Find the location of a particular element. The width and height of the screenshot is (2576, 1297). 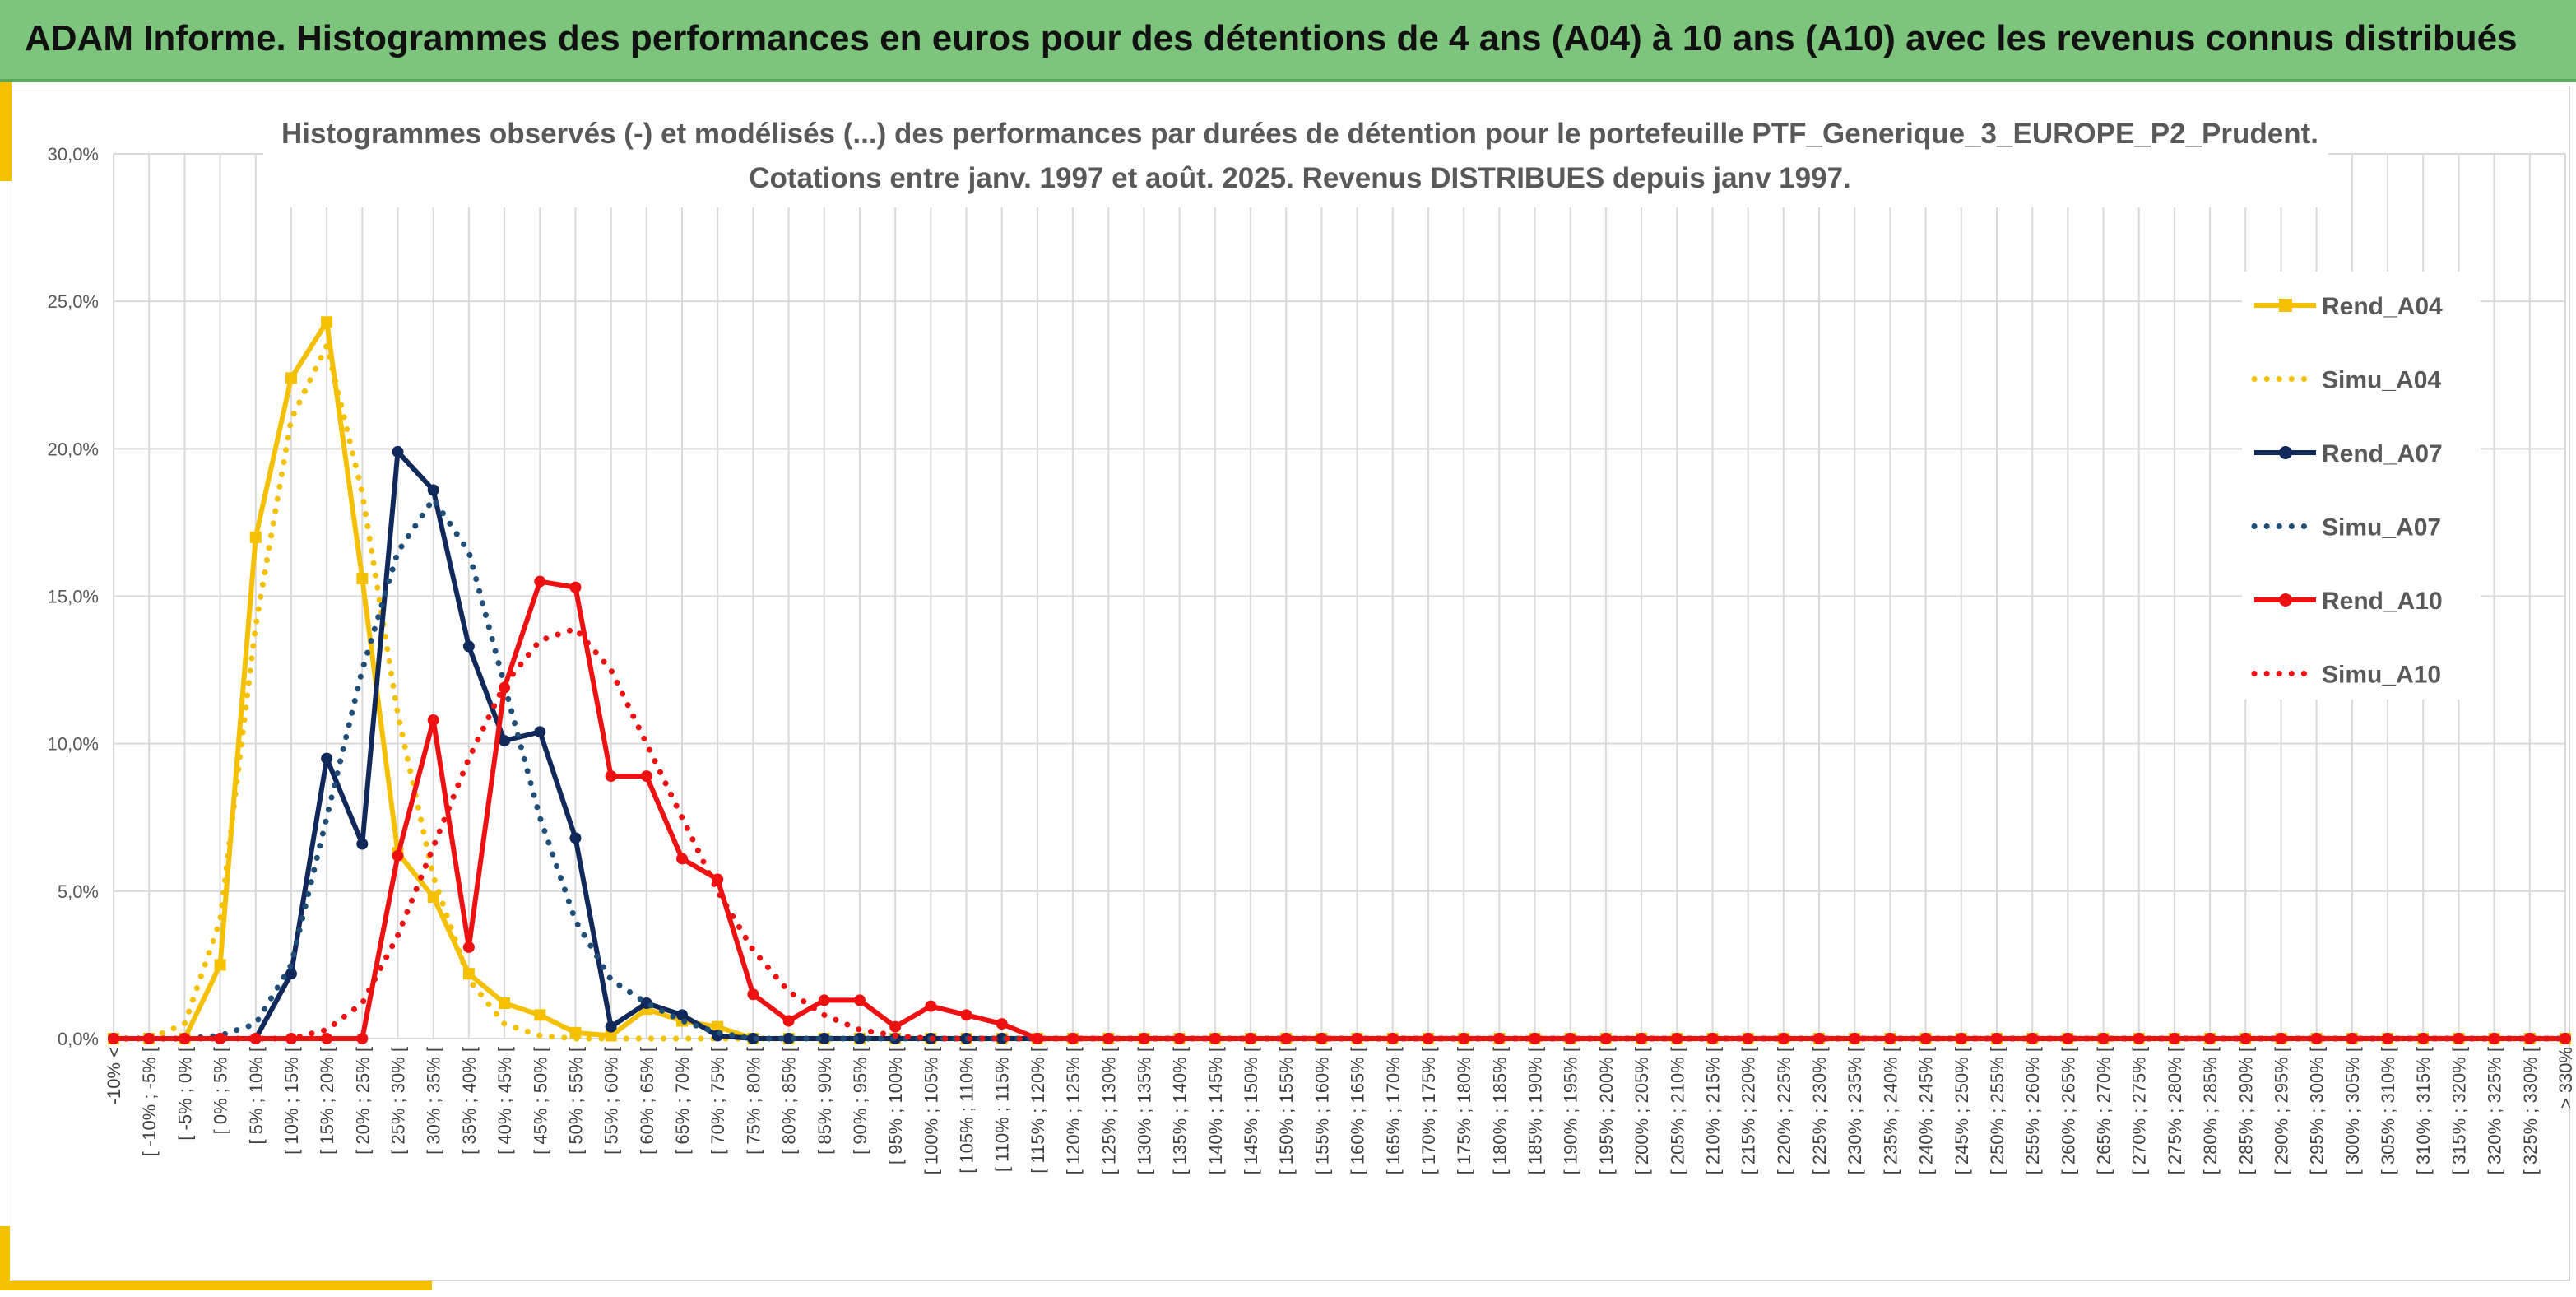

x-tick-label: [ 190% ; 195% [ is located at coordinates (1571, 1110).